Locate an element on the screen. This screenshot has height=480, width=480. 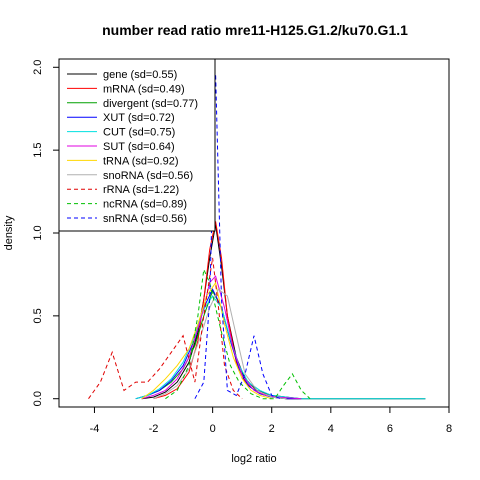
legend-entry: SUT (sd=0.64) is located at coordinates (139, 147).